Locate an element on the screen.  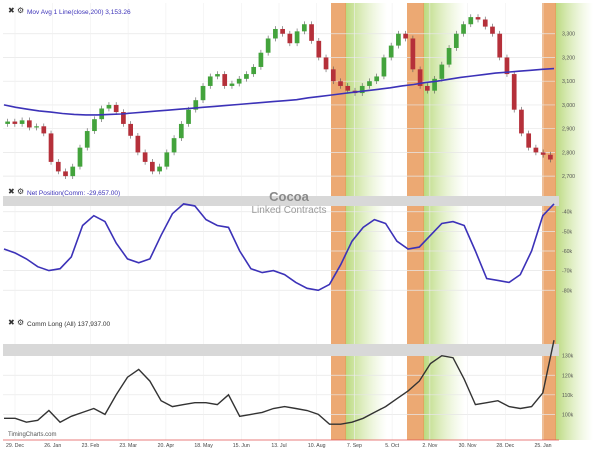
moving-average-line is located at coordinates (279, 91).